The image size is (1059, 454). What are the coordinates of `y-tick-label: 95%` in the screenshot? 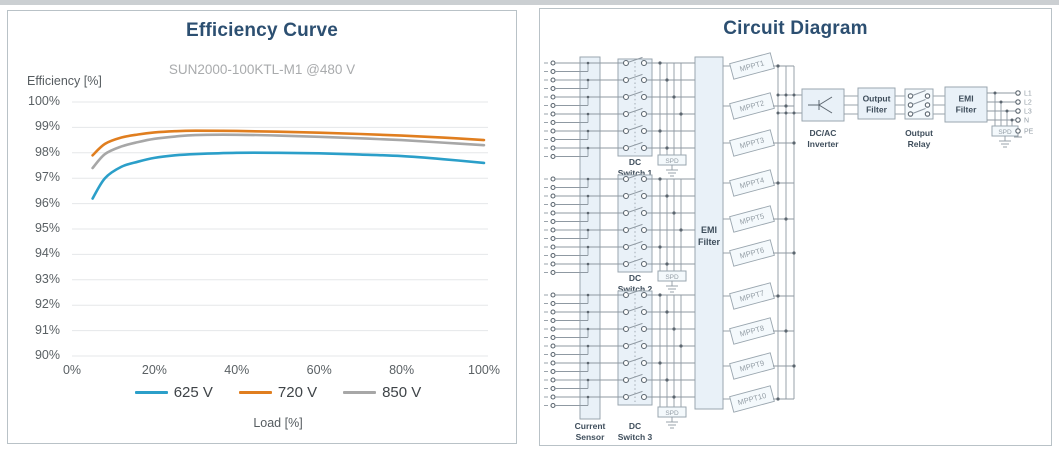 It's located at (47, 228).